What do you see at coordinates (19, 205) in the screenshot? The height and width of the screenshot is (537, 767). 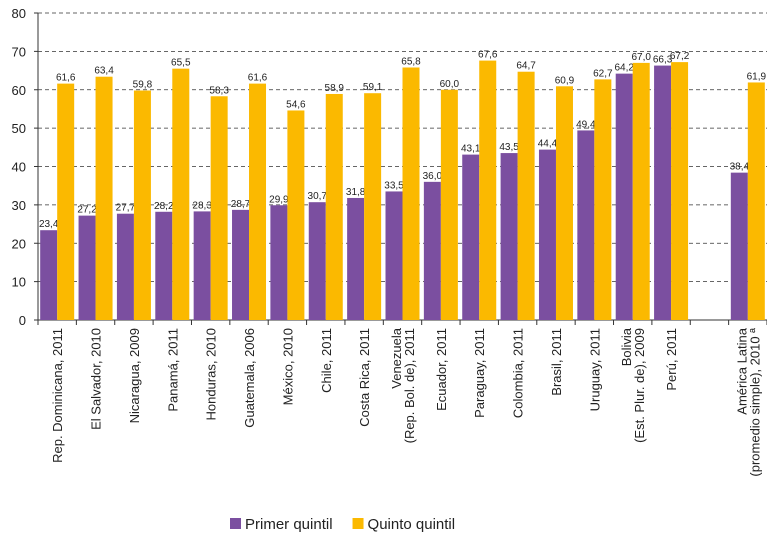 I see `y-tick-label: 30` at bounding box center [19, 205].